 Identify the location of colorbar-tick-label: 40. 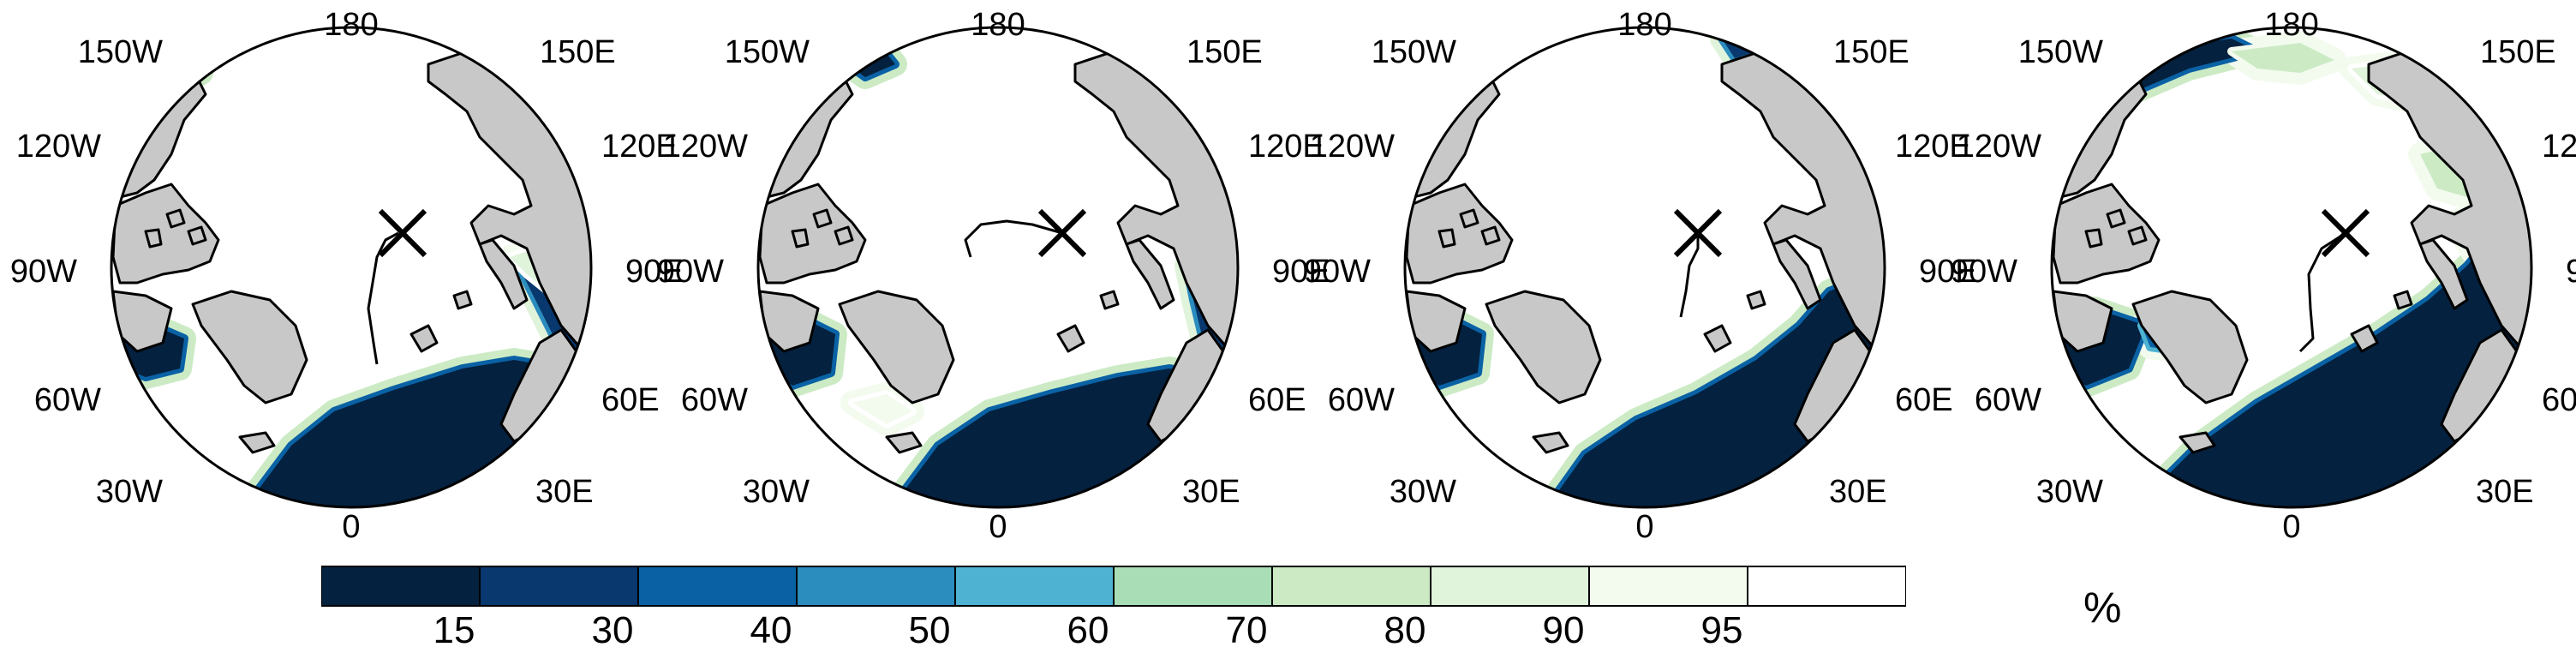
(771, 630).